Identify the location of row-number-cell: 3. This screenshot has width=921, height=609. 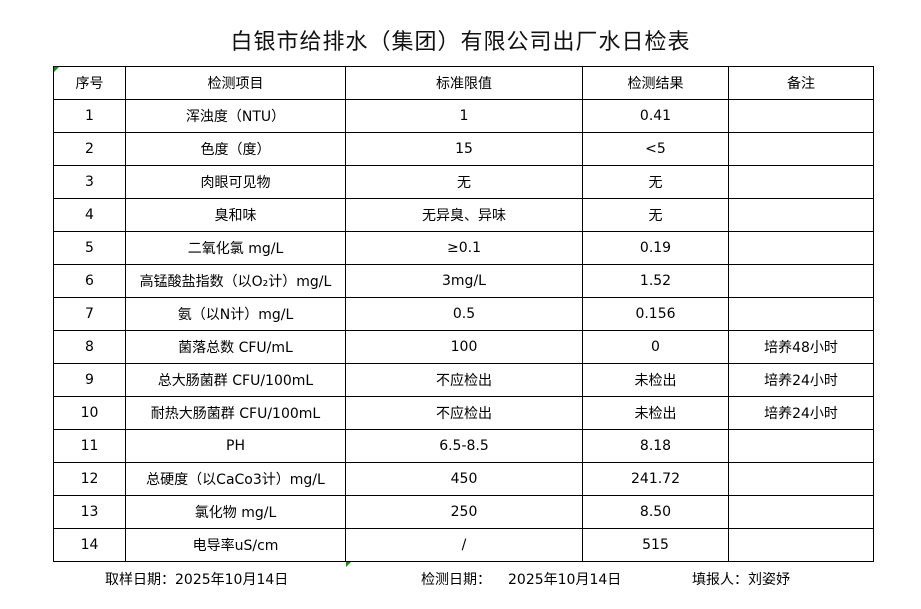
(89, 182).